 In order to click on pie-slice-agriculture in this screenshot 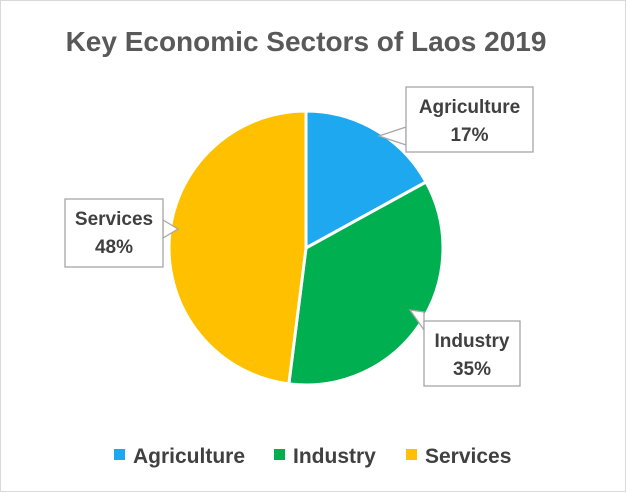, I will do `click(366, 179)`.